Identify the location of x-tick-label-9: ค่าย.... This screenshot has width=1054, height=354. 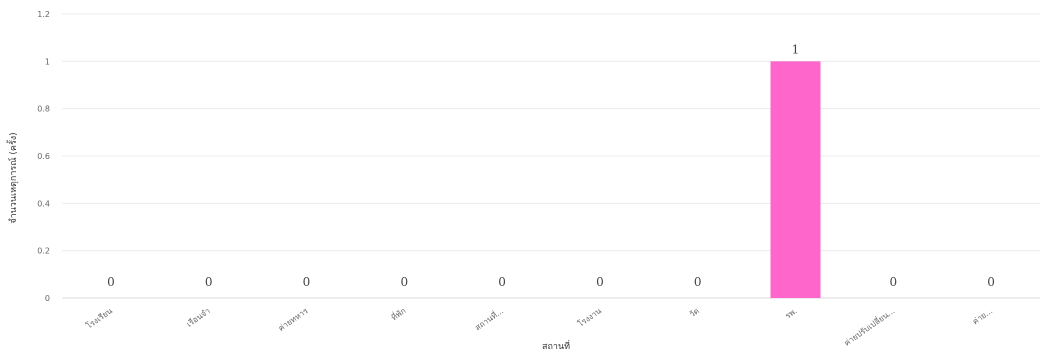
(982, 316).